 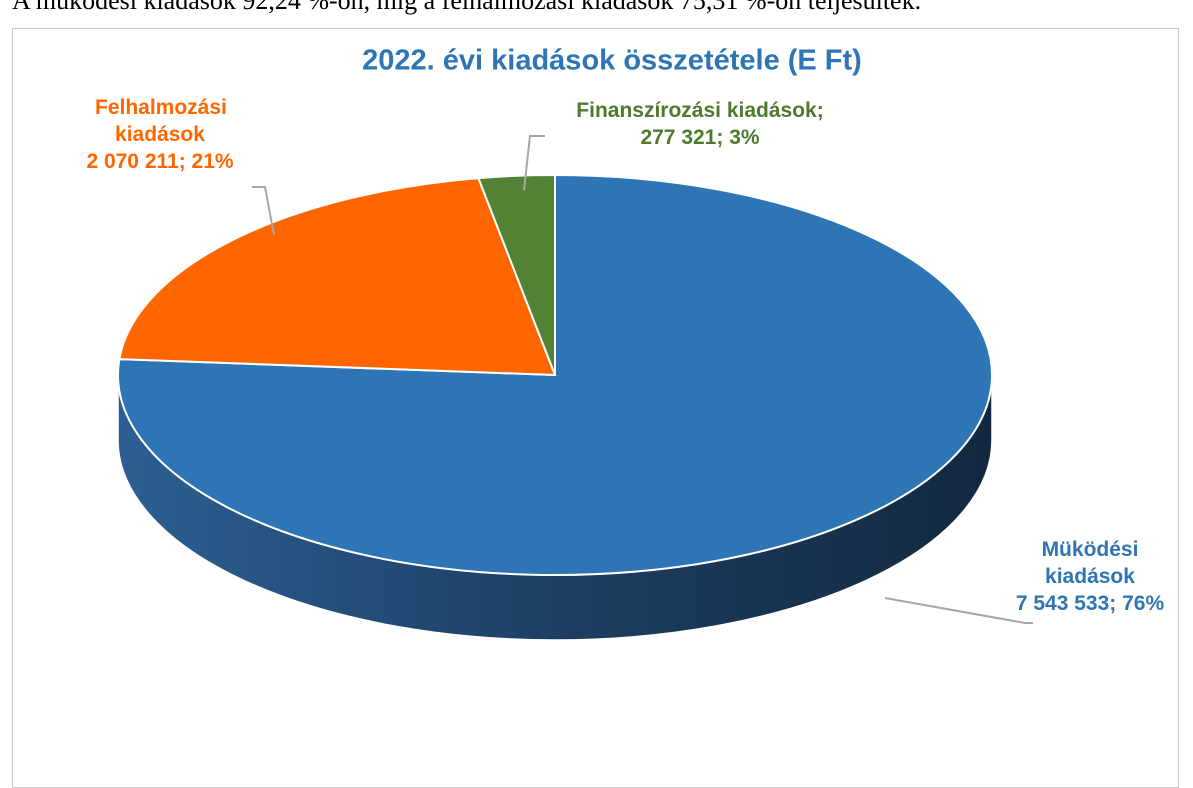 I want to click on data-label: Müködési kiadások 7 543 533; 76%, so click(x=1090, y=576).